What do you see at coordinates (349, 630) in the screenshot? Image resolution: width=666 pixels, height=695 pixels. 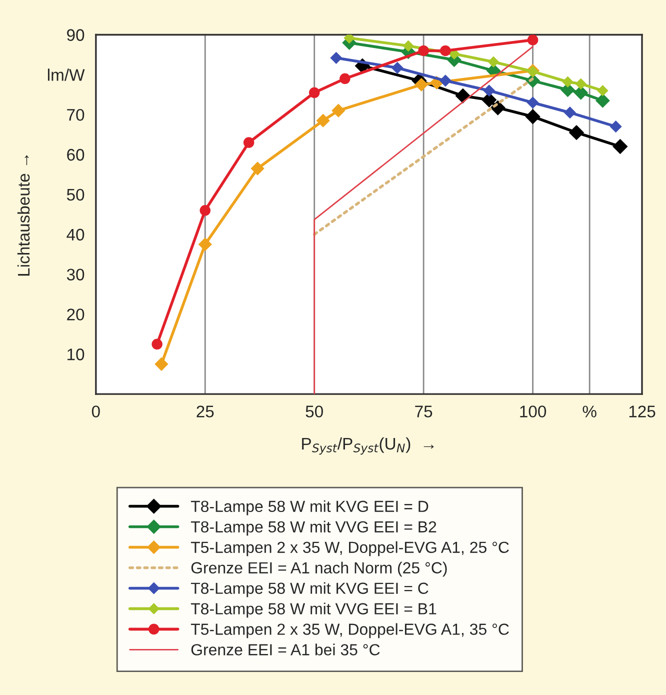 I see `legend-label: T5-Lampen 2 x 35 W, Doppel-EVG A1, 35 °C` at bounding box center [349, 630].